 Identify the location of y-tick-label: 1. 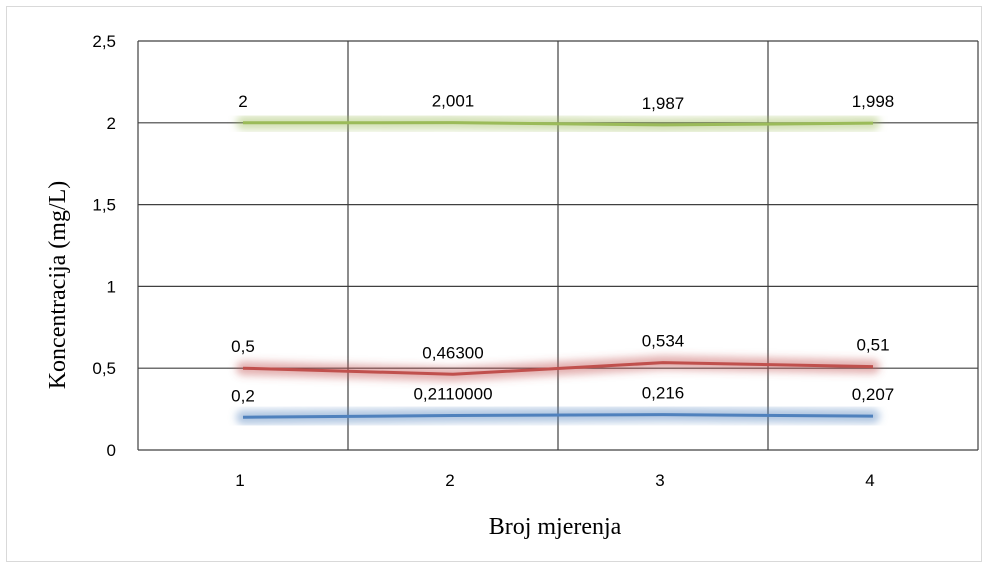
(111, 286).